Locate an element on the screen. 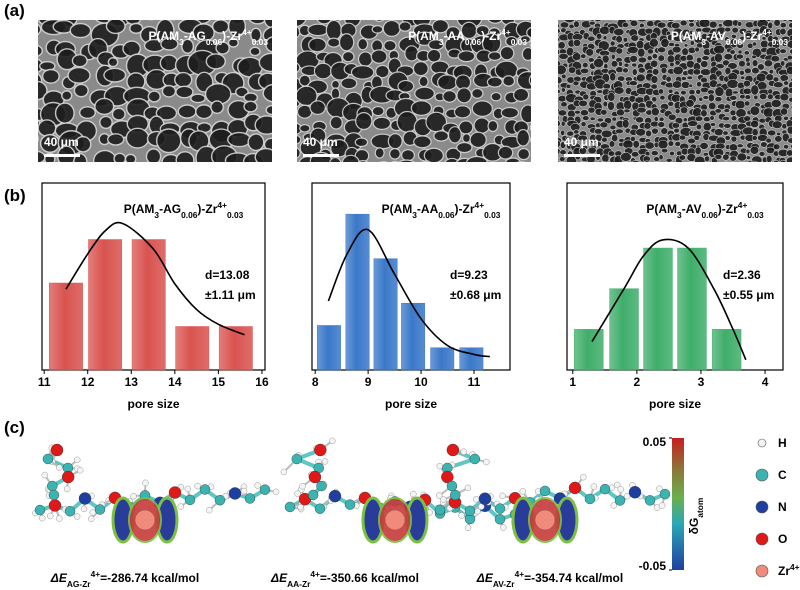  chart-title-part: 0.06 is located at coordinates (709, 215).